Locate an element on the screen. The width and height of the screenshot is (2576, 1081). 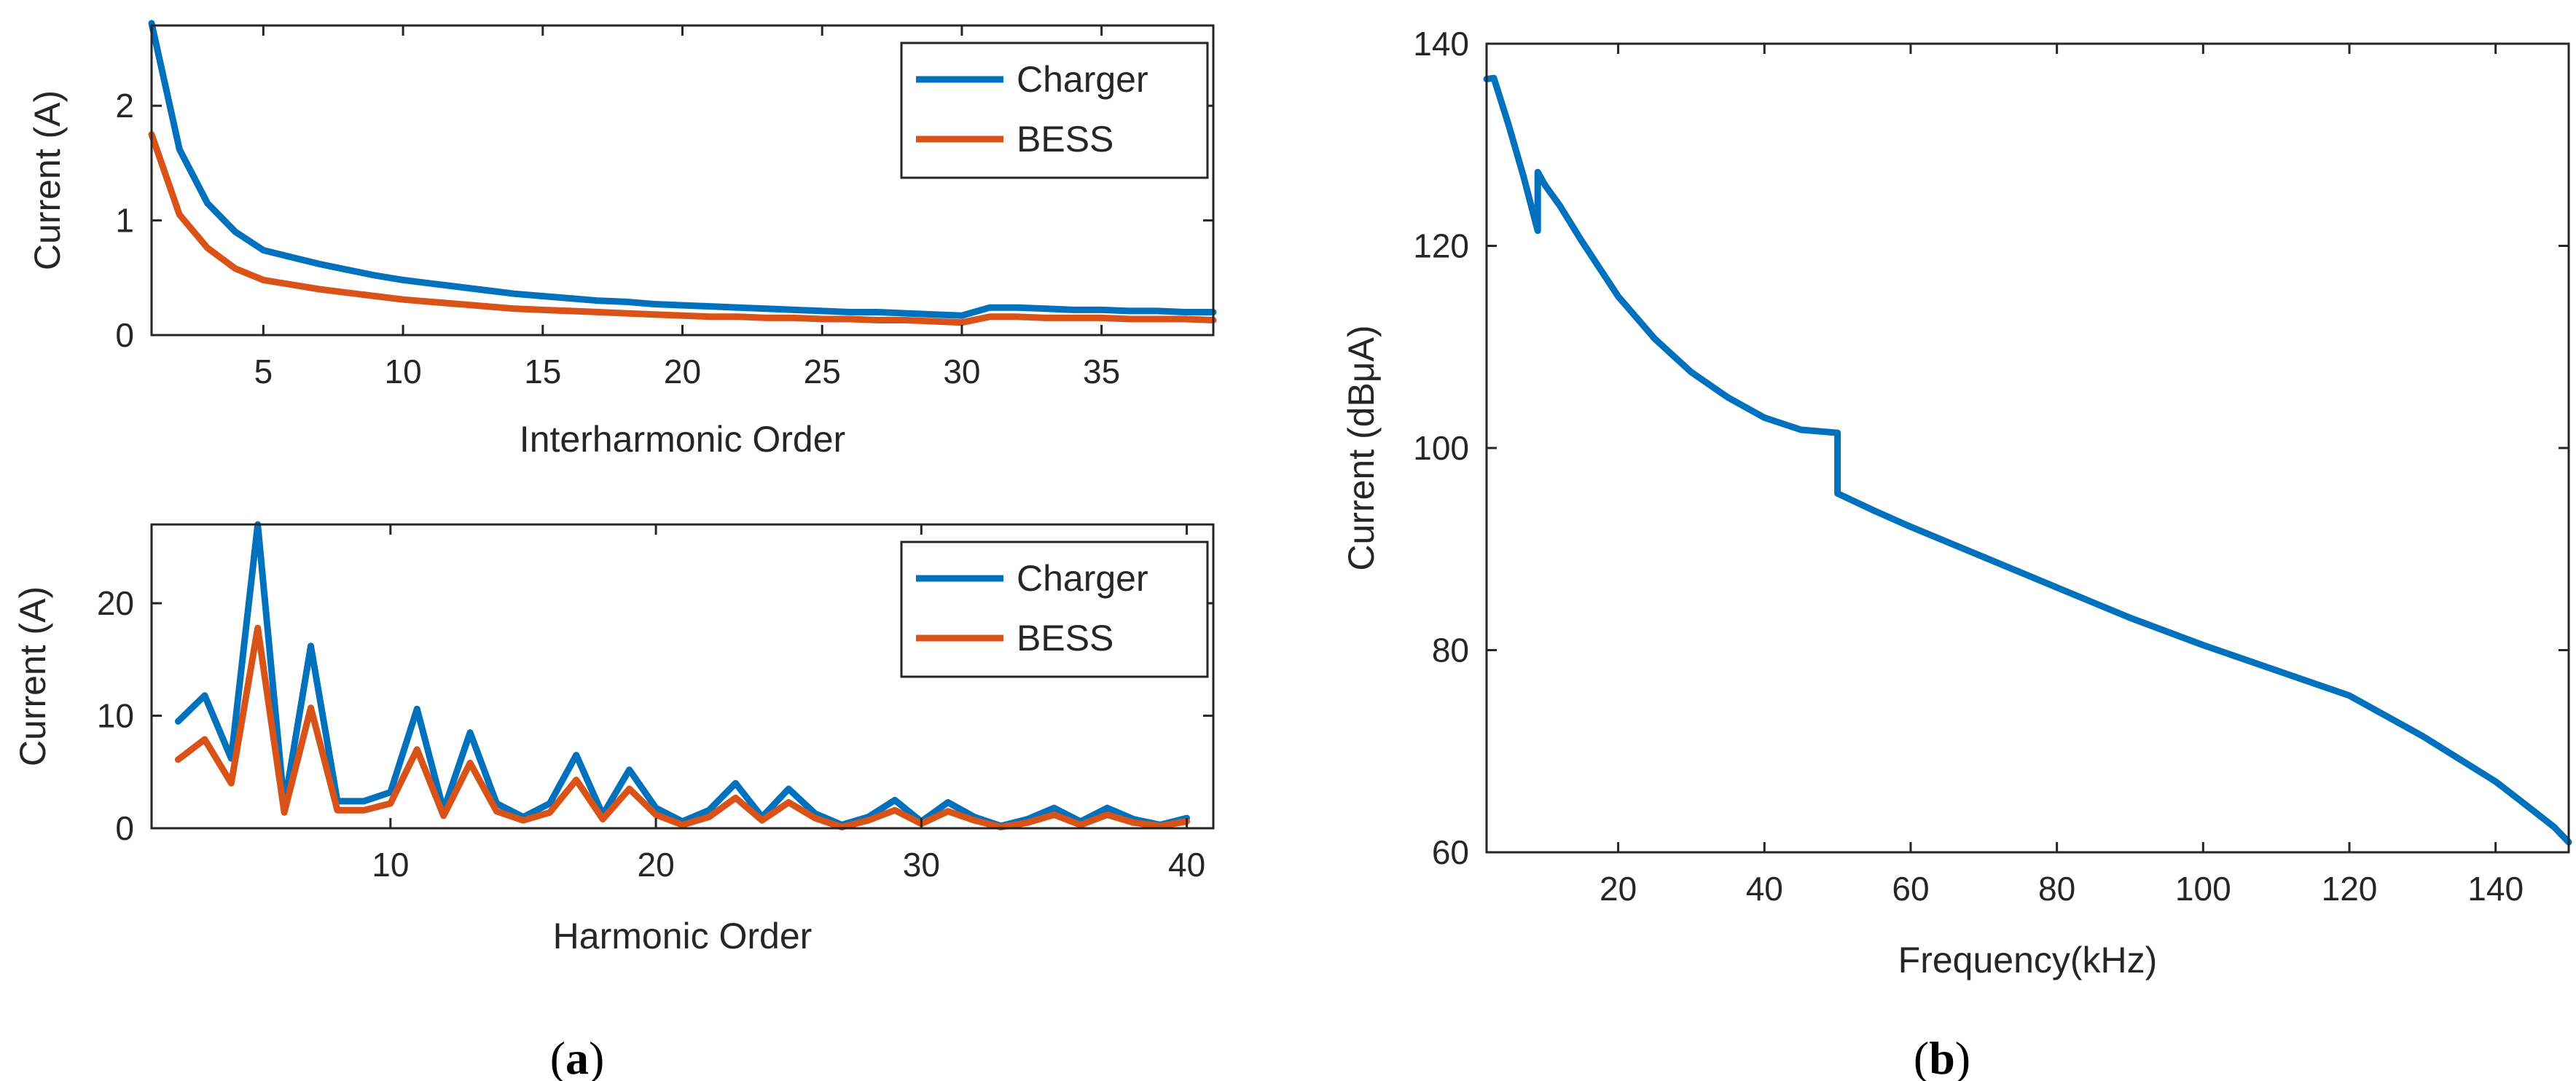
axes-box is located at coordinates (682, 676).